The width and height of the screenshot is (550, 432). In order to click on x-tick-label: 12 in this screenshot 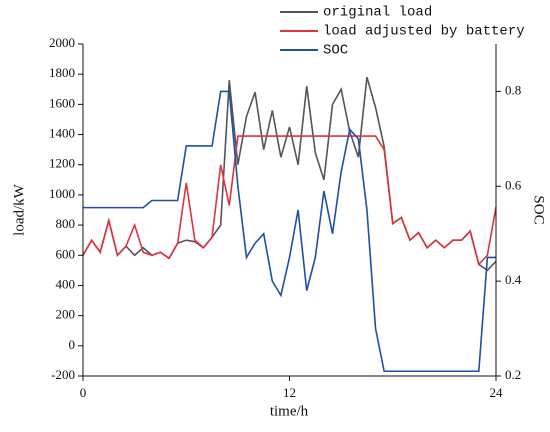, I will do `click(289, 392)`.